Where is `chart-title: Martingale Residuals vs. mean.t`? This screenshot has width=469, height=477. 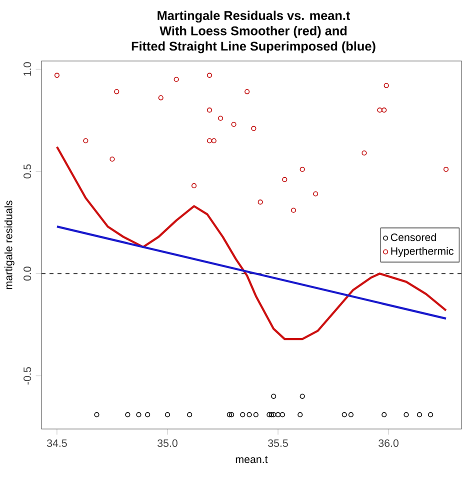
chart-title: Martingale Residuals vs. mean.t is located at coordinates (254, 16).